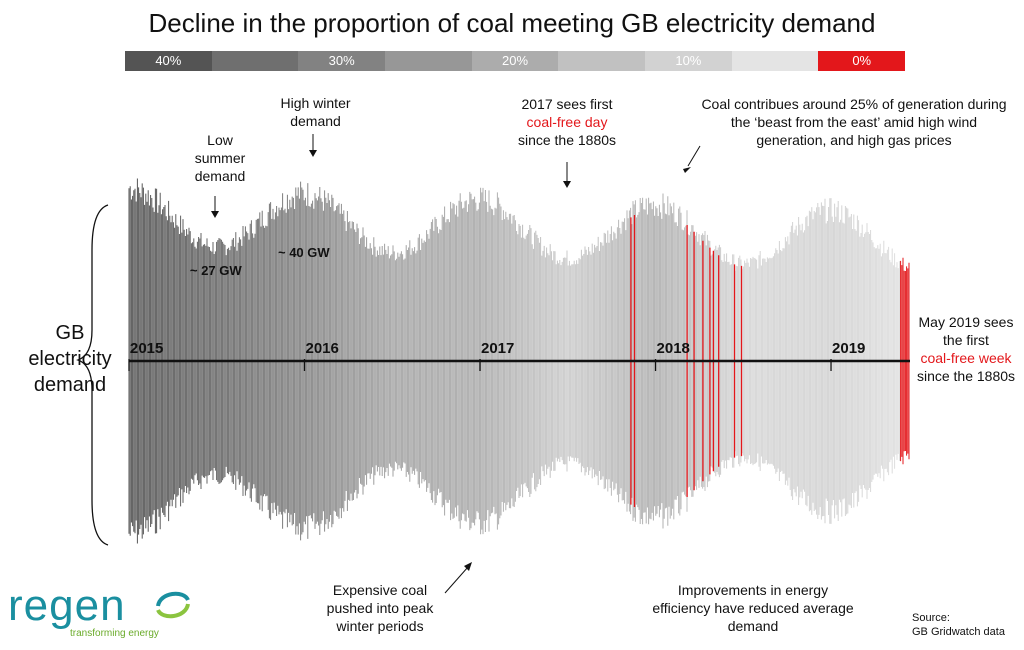 This screenshot has height=650, width=1024. Describe the element at coordinates (322, 348) in the screenshot. I see `x-tick-label: 2016` at that location.